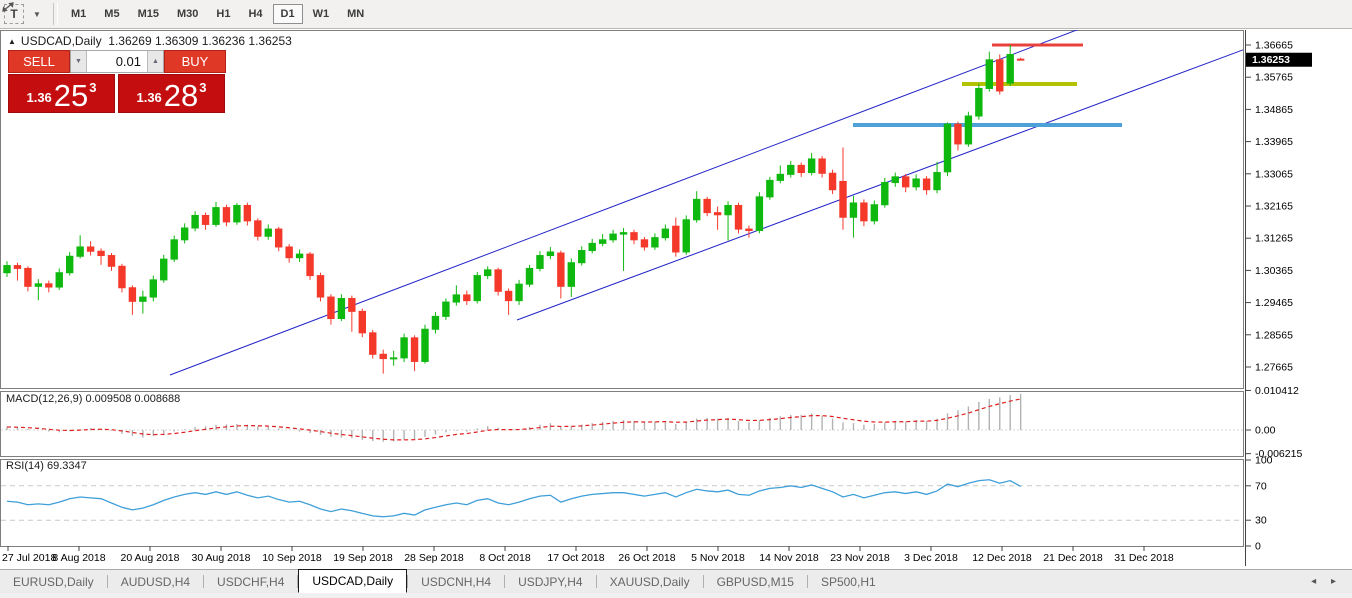 The width and height of the screenshot is (1352, 598). What do you see at coordinates (575, 558) in the screenshot?
I see `svg-text: 17 Oct 2018` at bounding box center [575, 558].